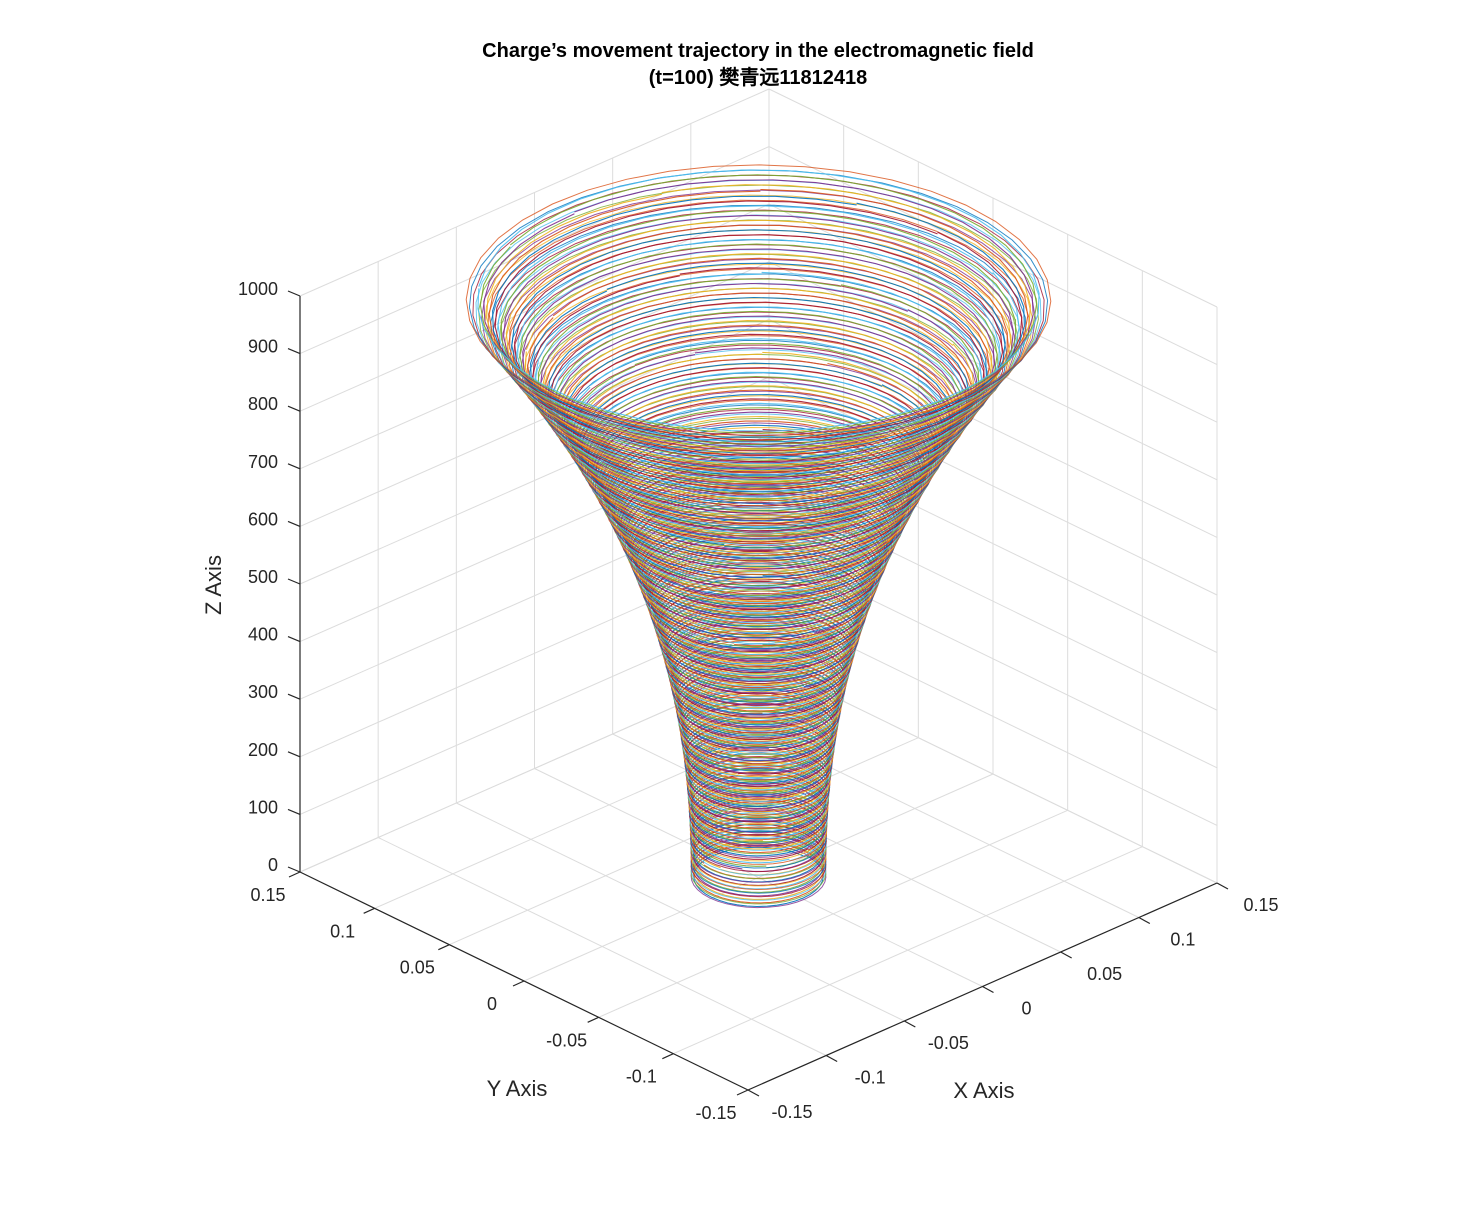 The image size is (1466, 1222). I want to click on z-tick-label: 500, so click(263, 577).